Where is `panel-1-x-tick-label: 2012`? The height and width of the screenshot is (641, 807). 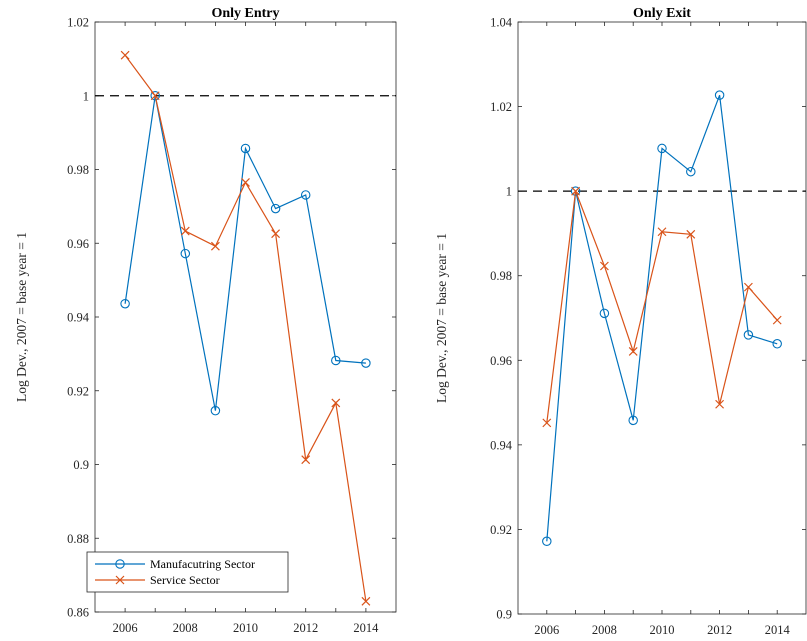
panel-1-x-tick-label: 2012 is located at coordinates (719, 630).